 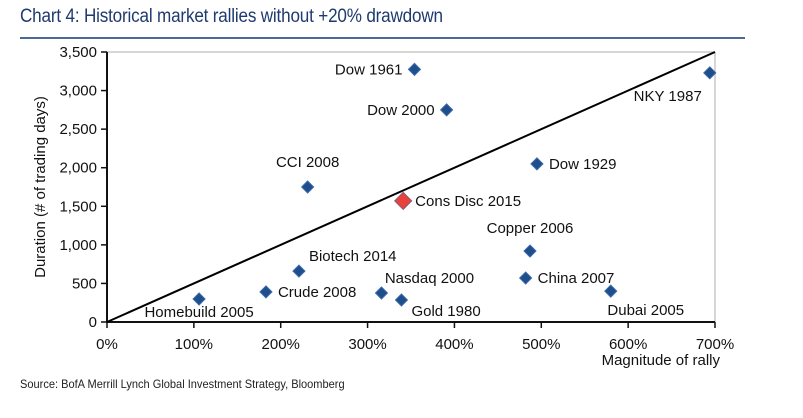 I want to click on x-tick-label: 400%, so click(x=454, y=344).